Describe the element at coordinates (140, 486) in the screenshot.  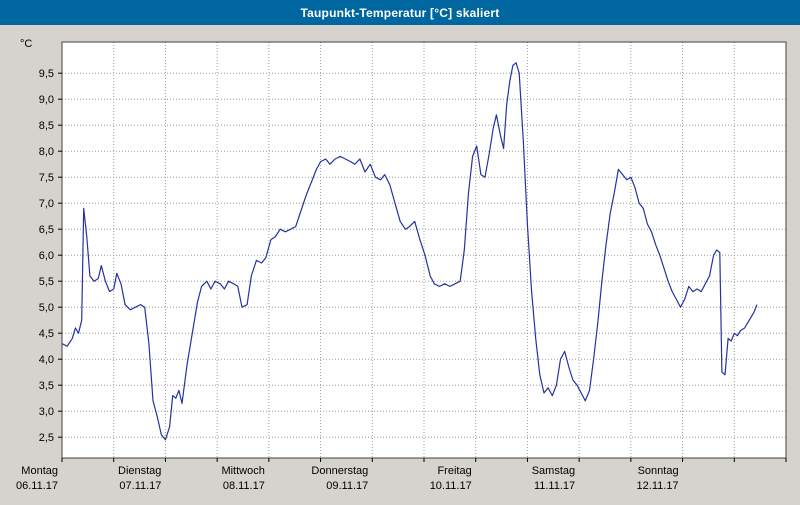
I see `day-date-label: 07.11.17` at that location.